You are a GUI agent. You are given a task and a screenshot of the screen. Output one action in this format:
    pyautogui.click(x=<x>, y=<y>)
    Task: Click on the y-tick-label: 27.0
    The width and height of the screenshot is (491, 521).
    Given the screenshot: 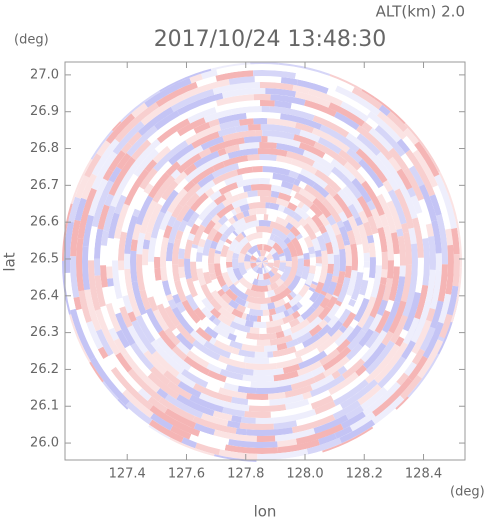 What is the action you would take?
    pyautogui.click(x=44, y=74)
    